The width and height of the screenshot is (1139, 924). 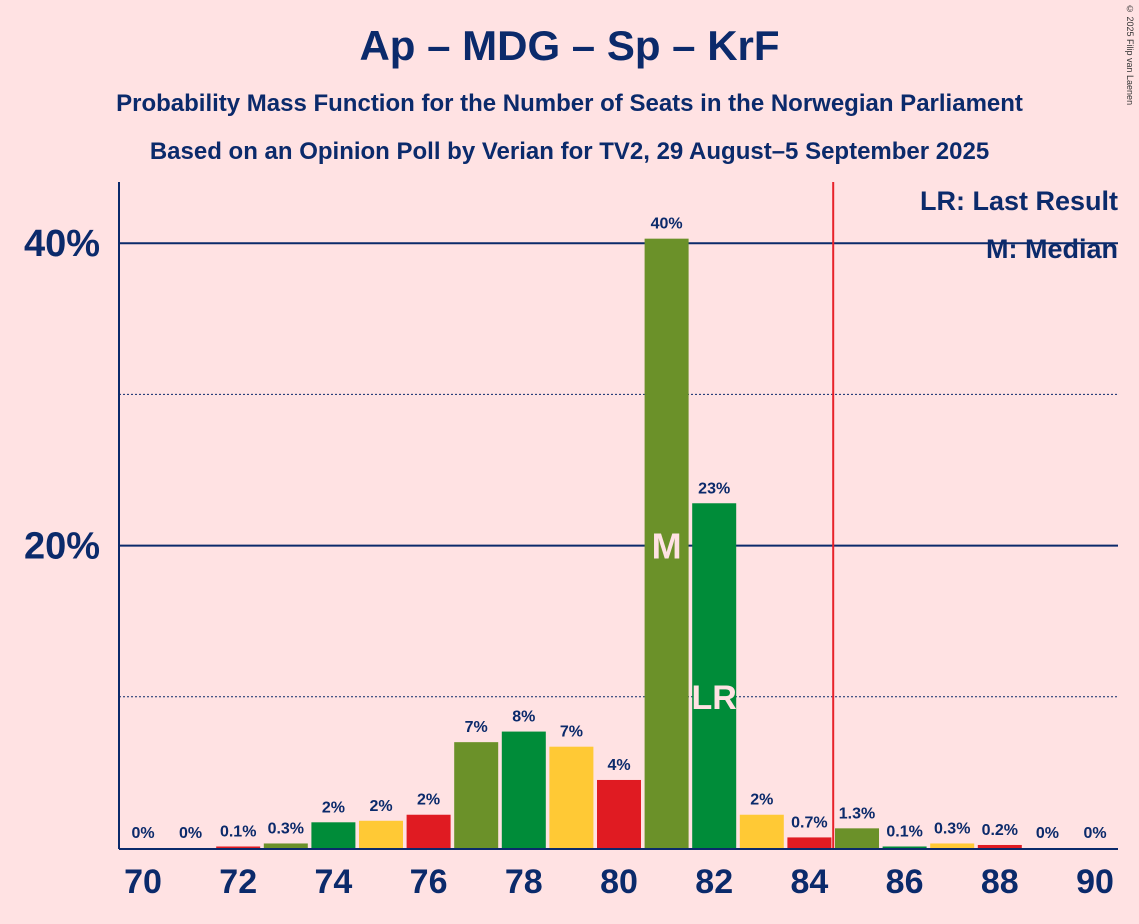 What do you see at coordinates (62, 244) in the screenshot?
I see `y-tick-label: 40%` at bounding box center [62, 244].